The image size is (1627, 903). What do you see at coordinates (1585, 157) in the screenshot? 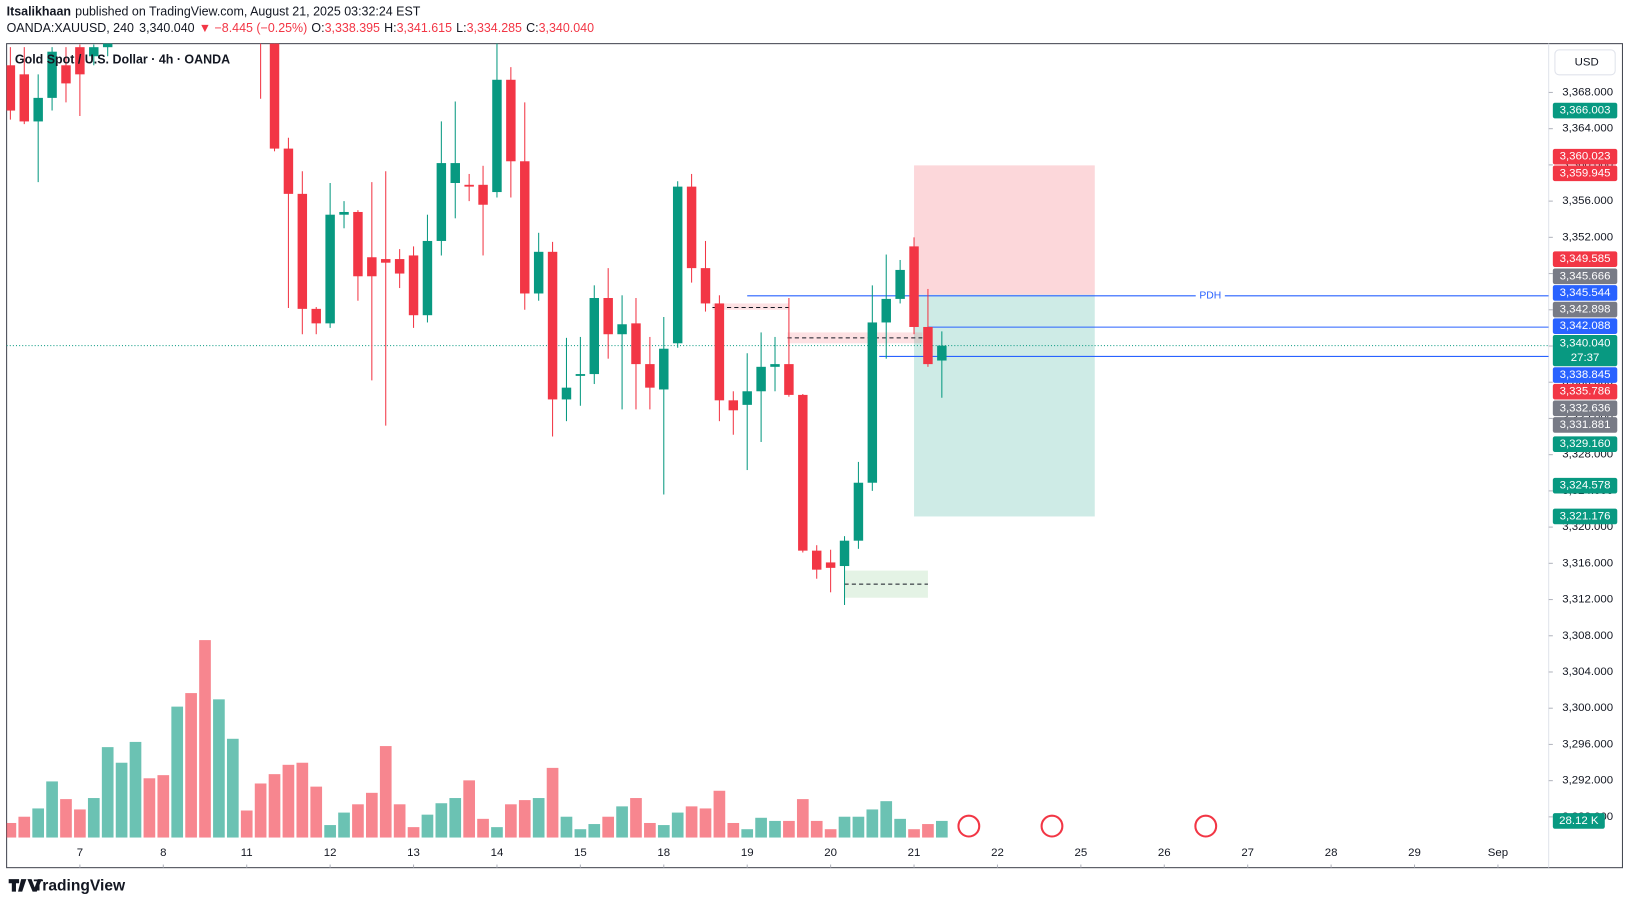
I see `price-badge-label: 3,360.023` at bounding box center [1585, 157].